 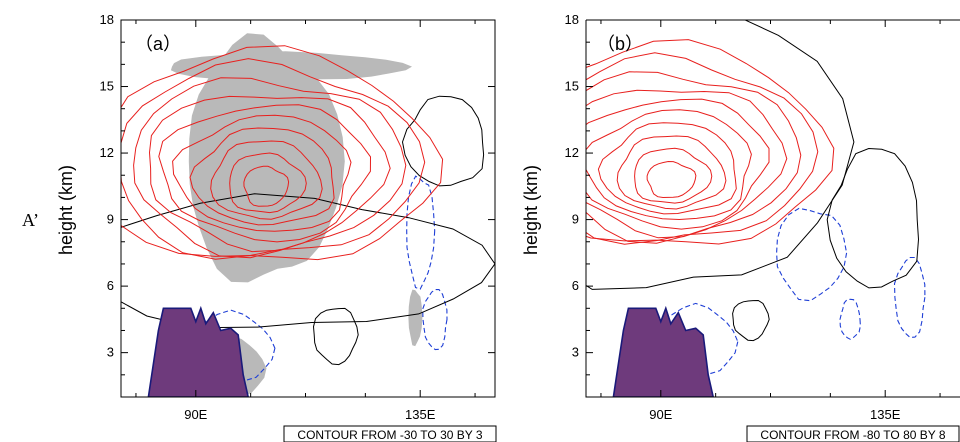 I want to click on contour-info-a: CONTOUR FROM -30 TO 30 BY 3, so click(x=389, y=435).